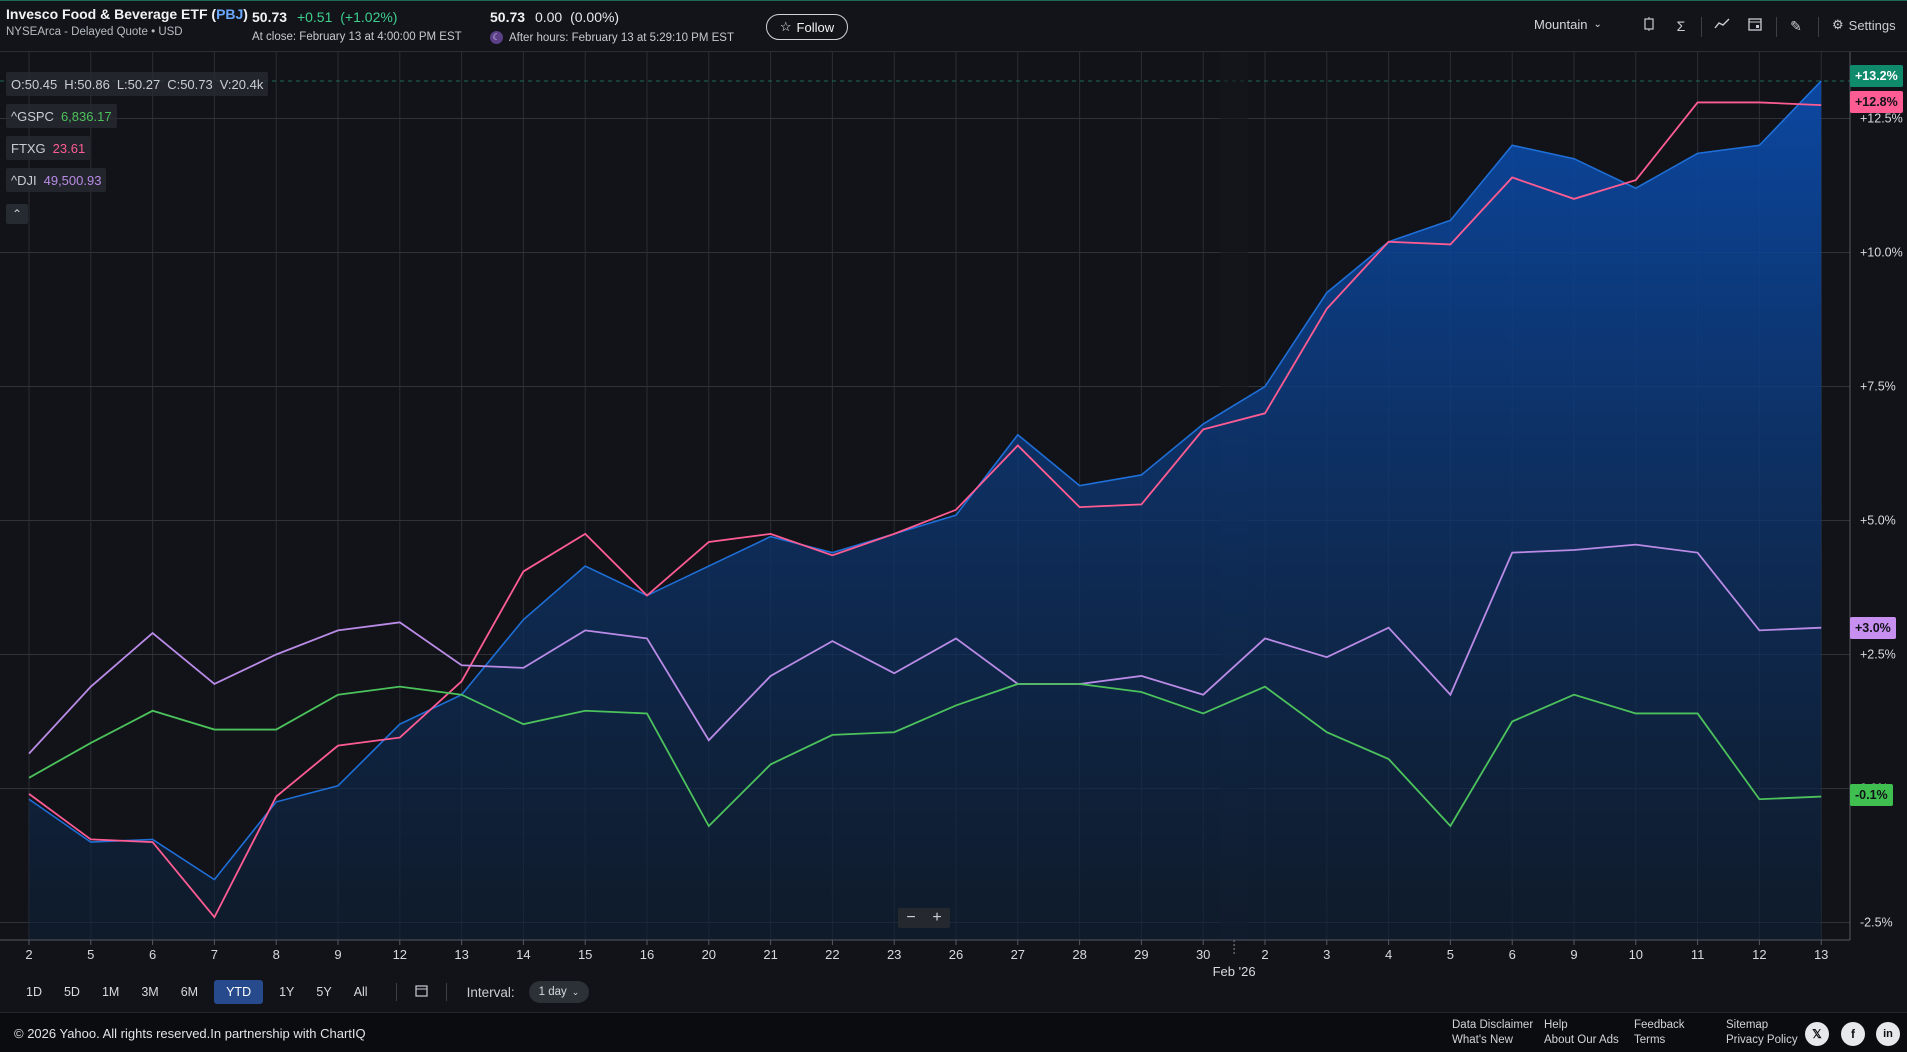  I want to click on x-tick-label: 29, so click(1141, 954).